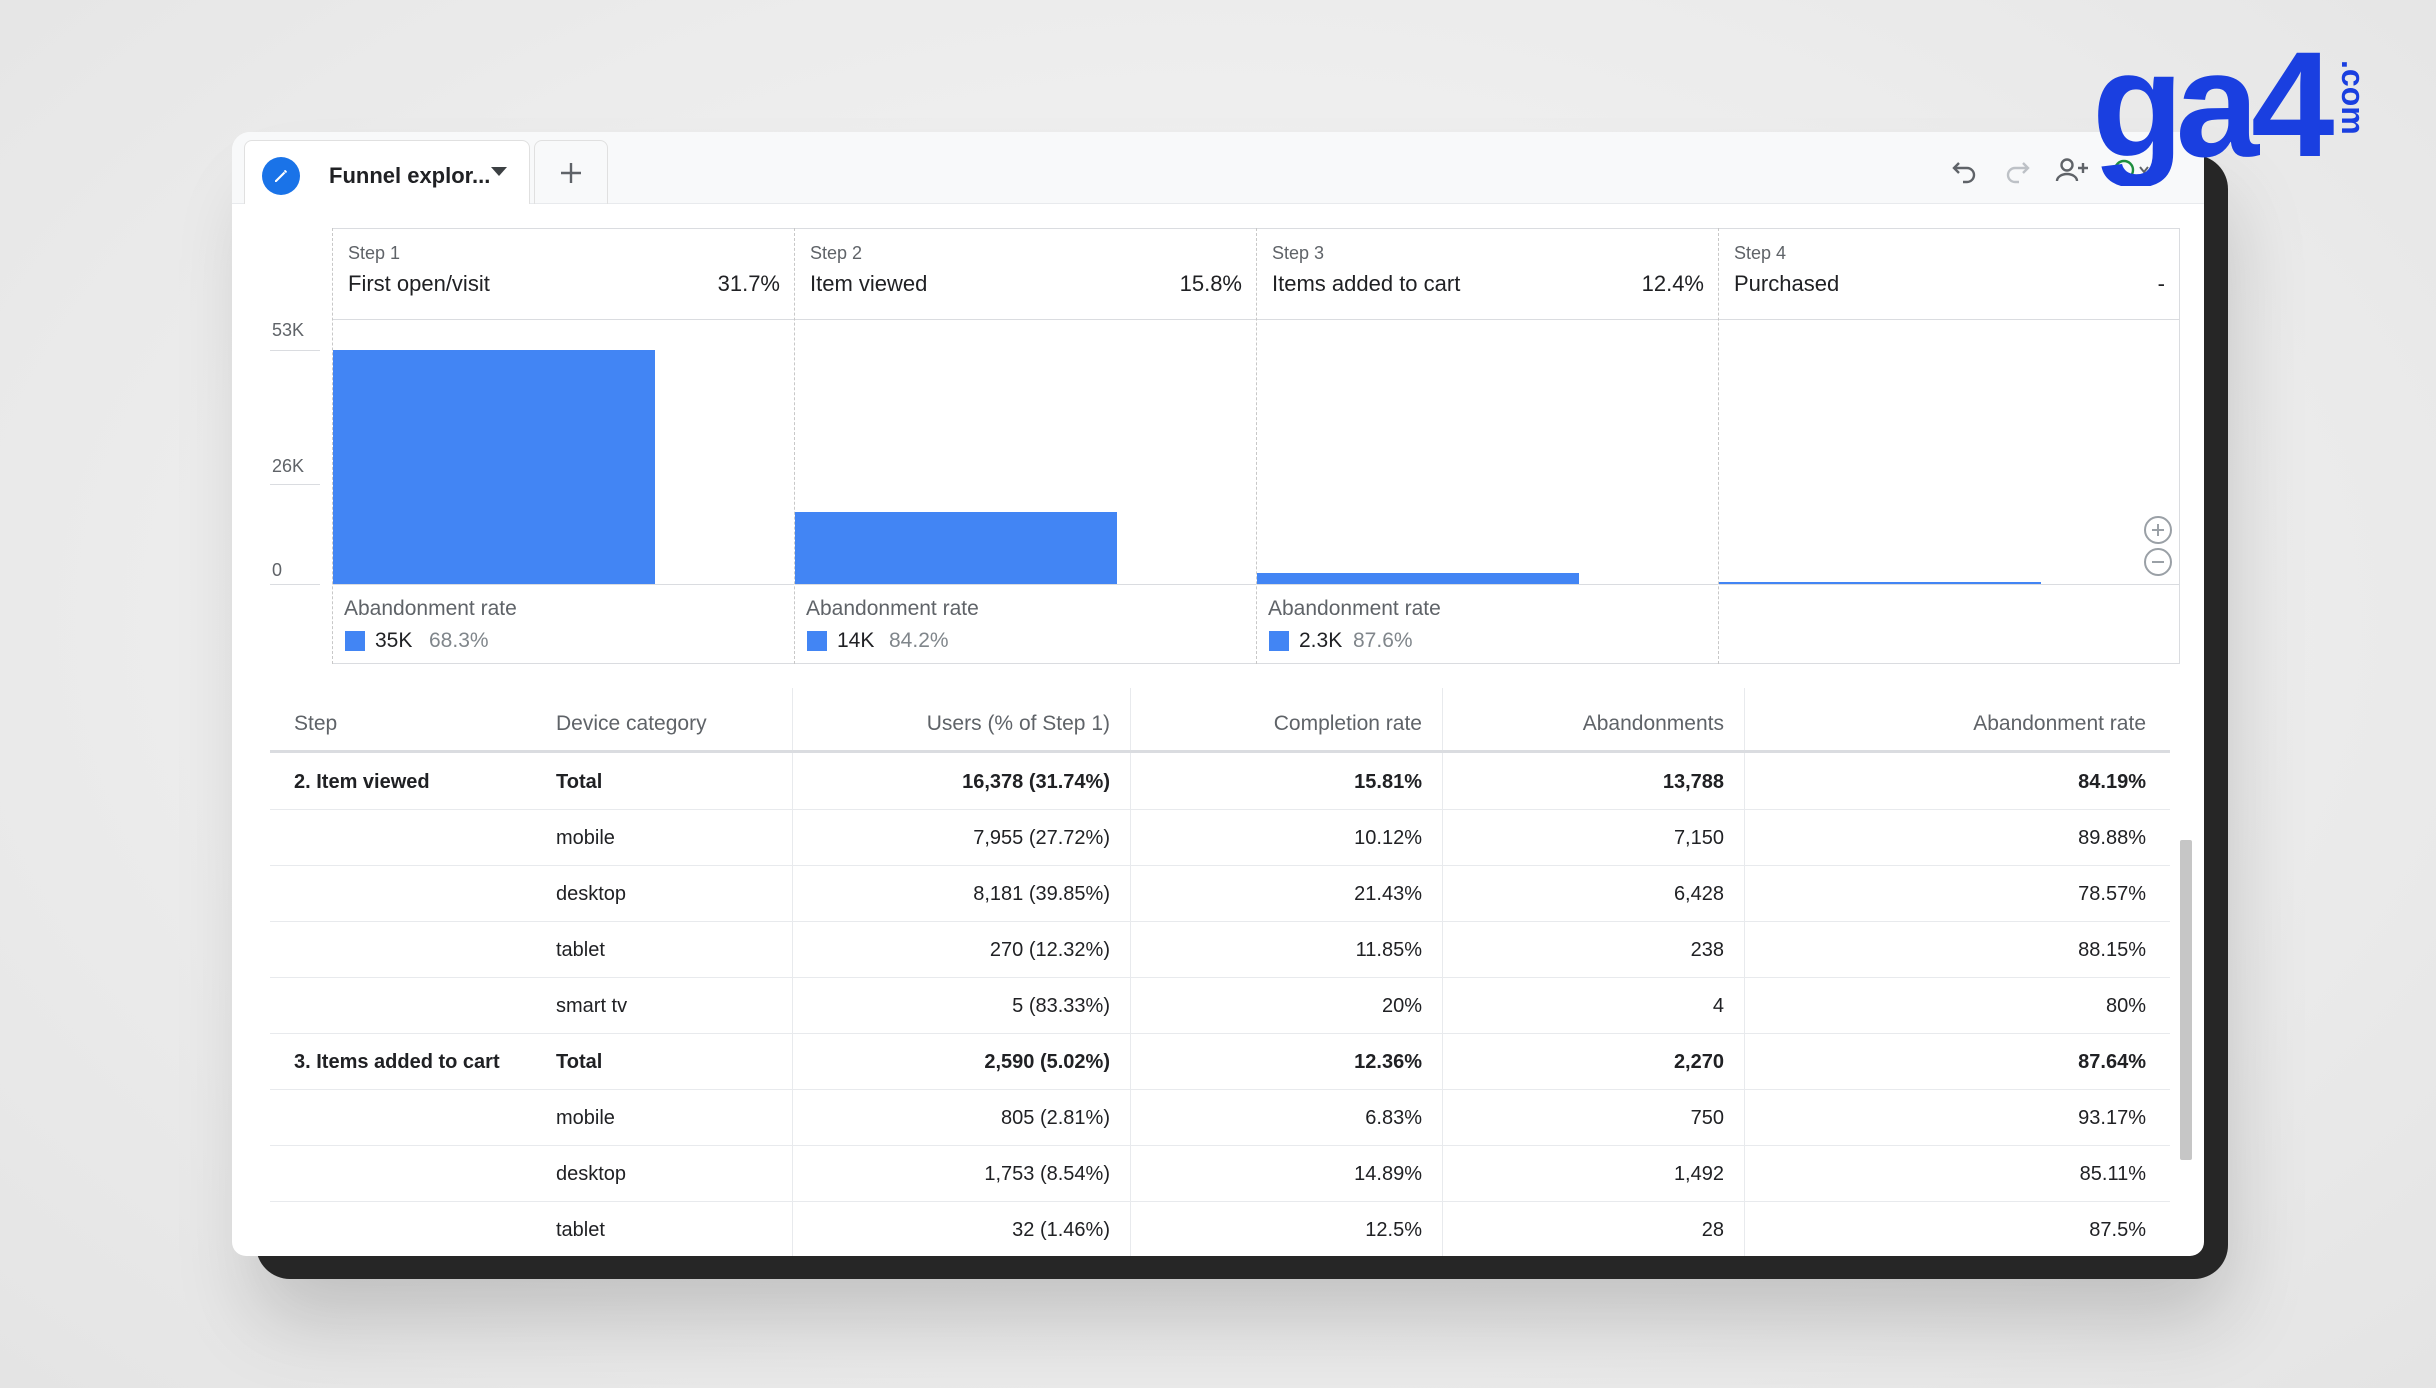 This screenshot has width=2436, height=1388. I want to click on insights-icon, so click(2131, 170).